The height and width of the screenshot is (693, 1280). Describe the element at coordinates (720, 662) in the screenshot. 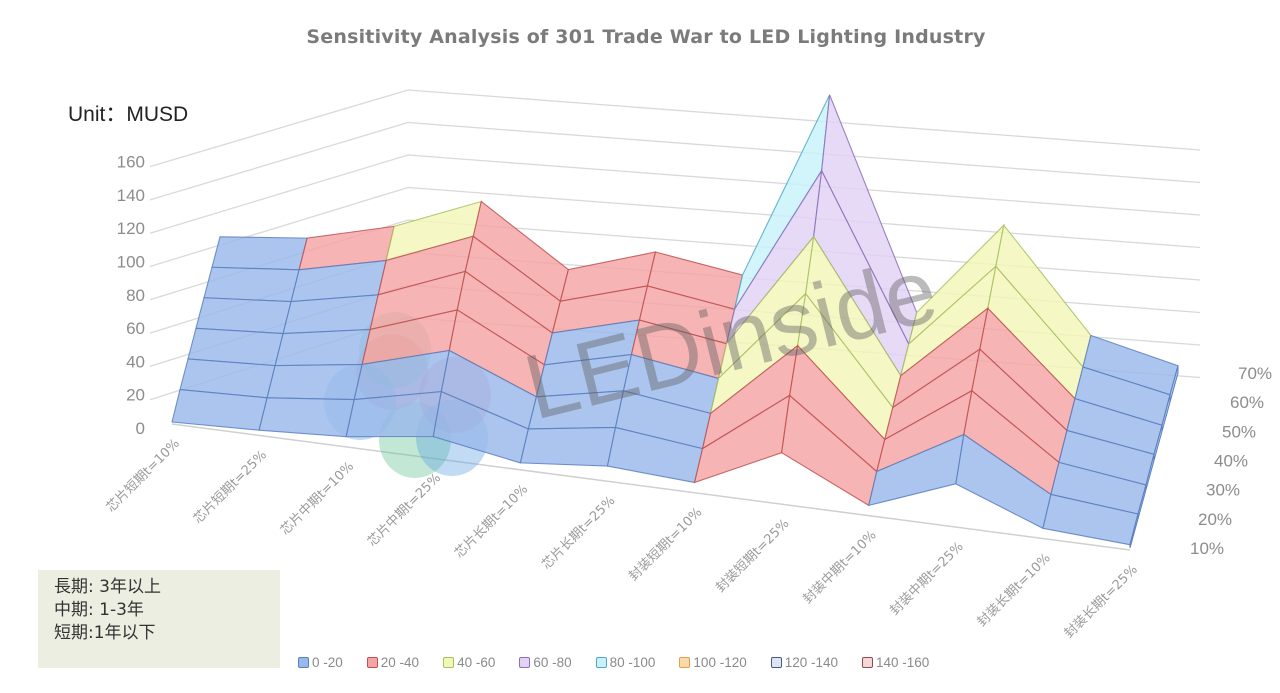

I see `legend-label: 100 -120` at that location.